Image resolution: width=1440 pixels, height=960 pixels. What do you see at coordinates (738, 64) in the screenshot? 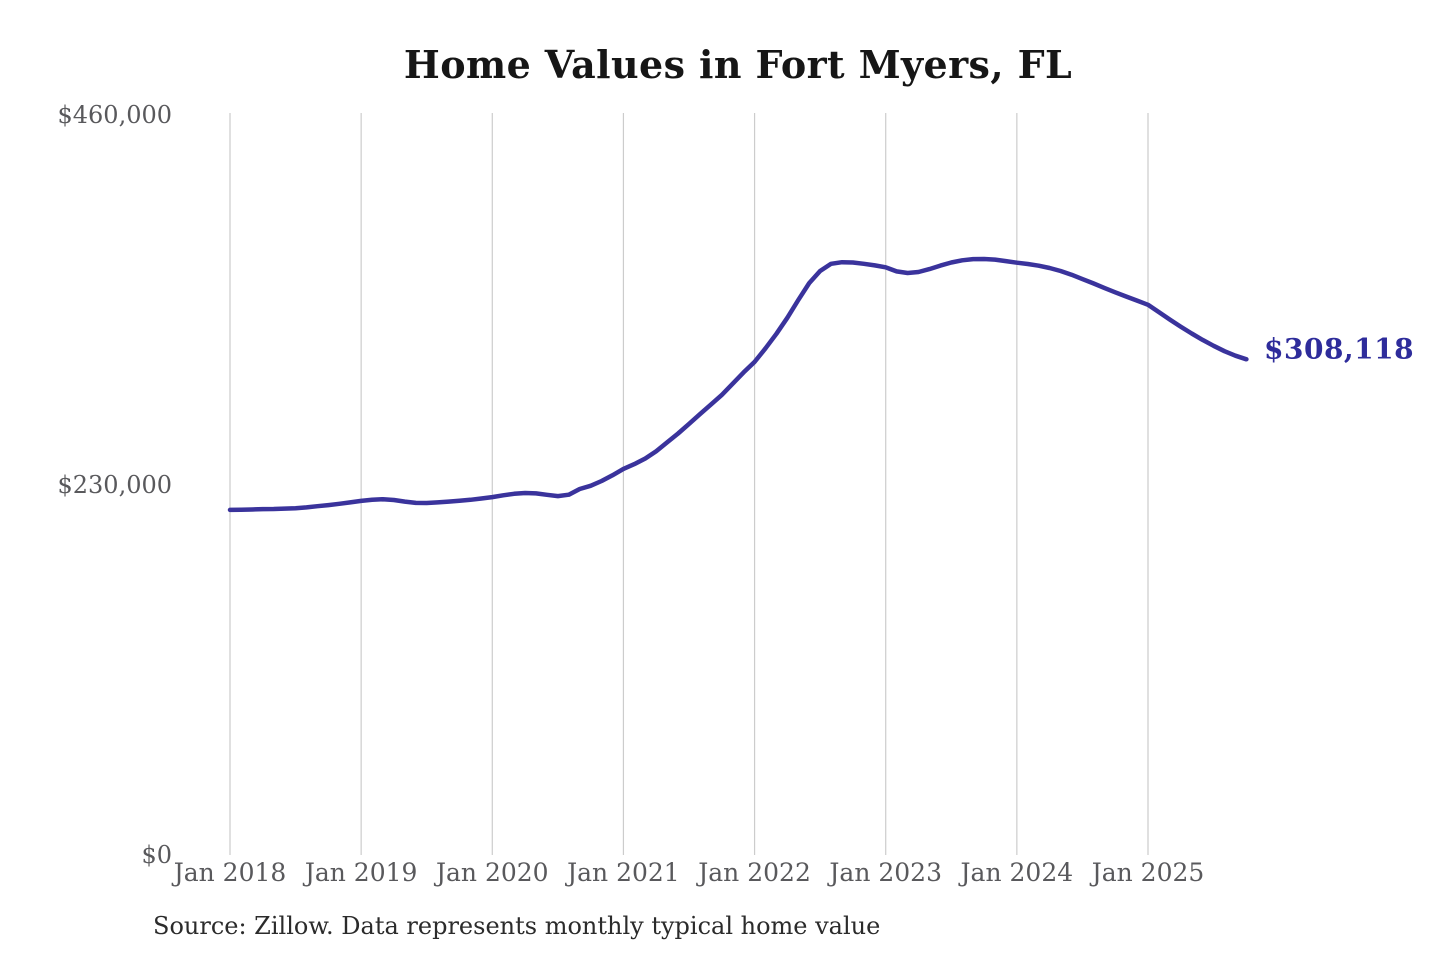
I see `chart-title: Home Values in Fort Myers, FL` at bounding box center [738, 64].